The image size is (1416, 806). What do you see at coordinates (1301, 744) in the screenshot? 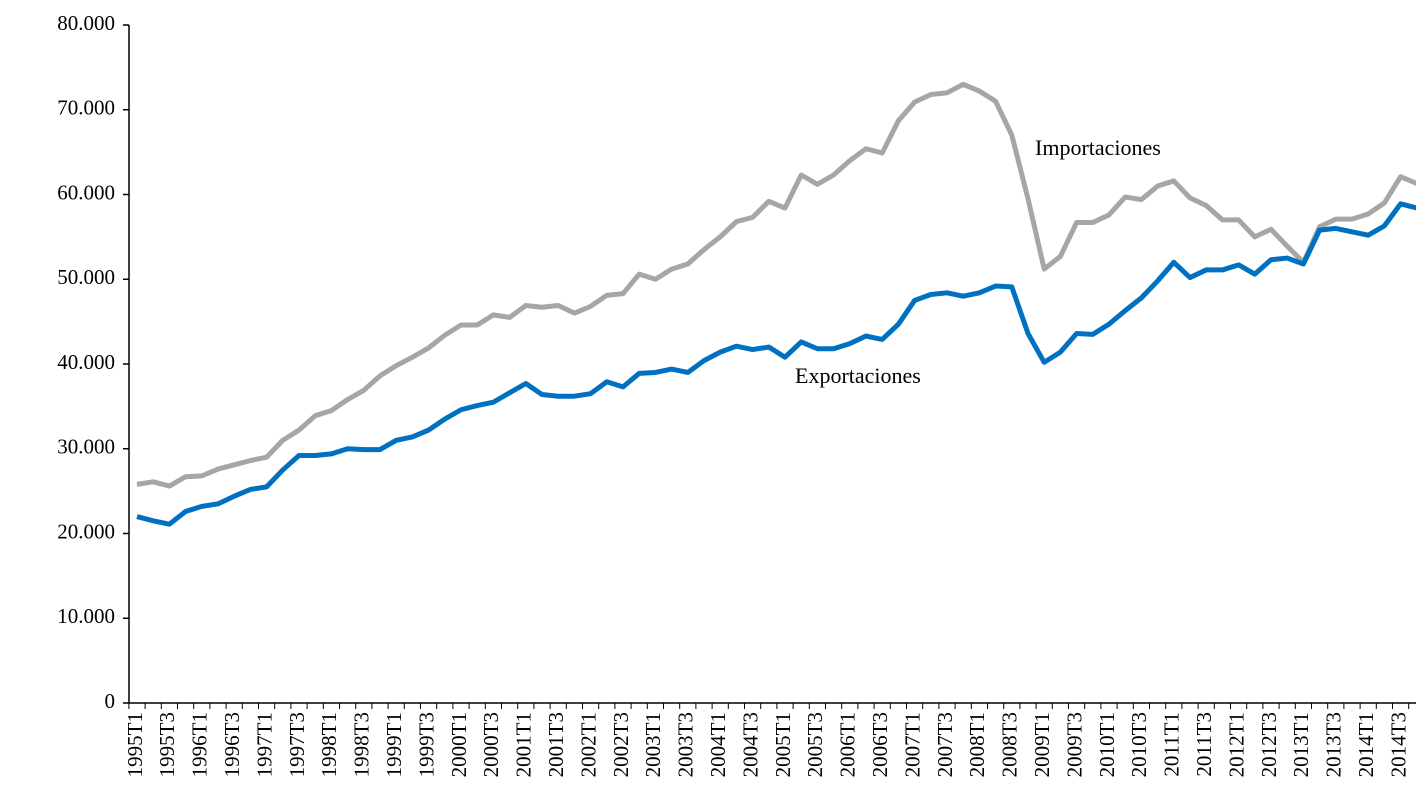
I see `x-tick-label: 2013T1` at bounding box center [1301, 744].